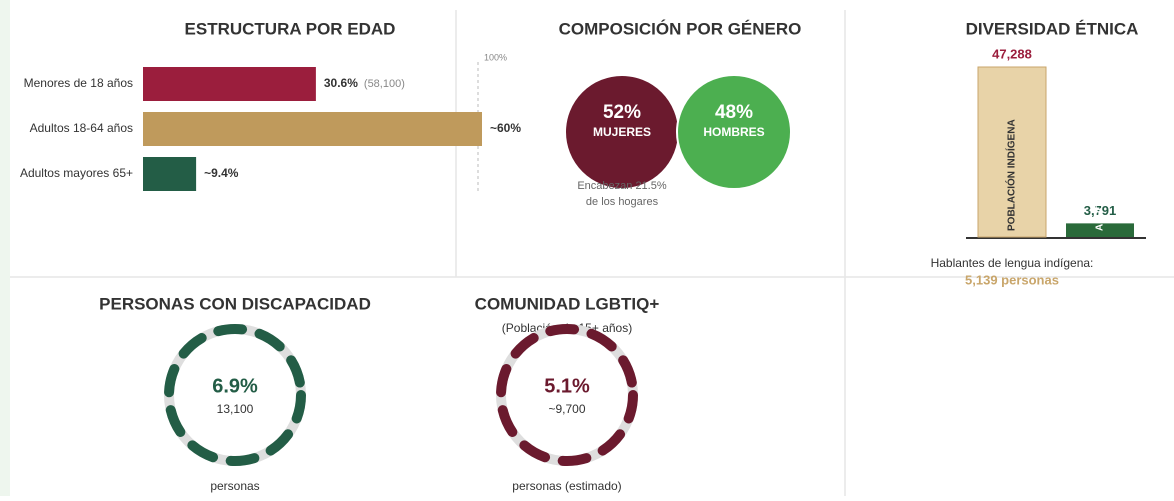  Describe the element at coordinates (234, 486) in the screenshot. I see `caption: personas` at that location.